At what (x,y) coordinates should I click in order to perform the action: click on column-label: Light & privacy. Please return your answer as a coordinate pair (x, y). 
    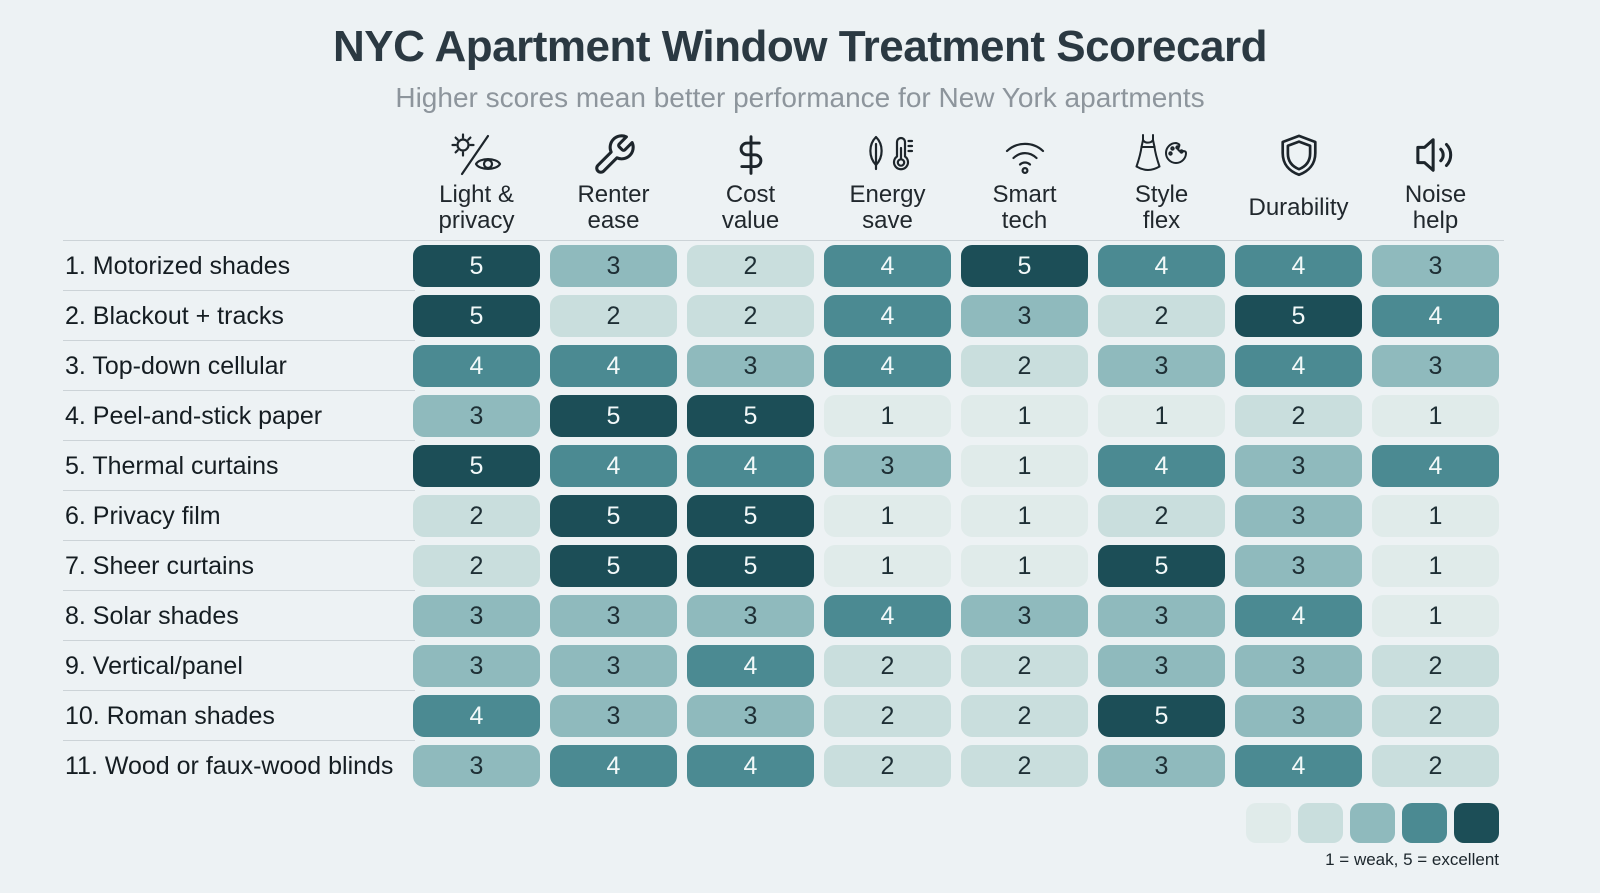
    Looking at the image, I should click on (476, 207).